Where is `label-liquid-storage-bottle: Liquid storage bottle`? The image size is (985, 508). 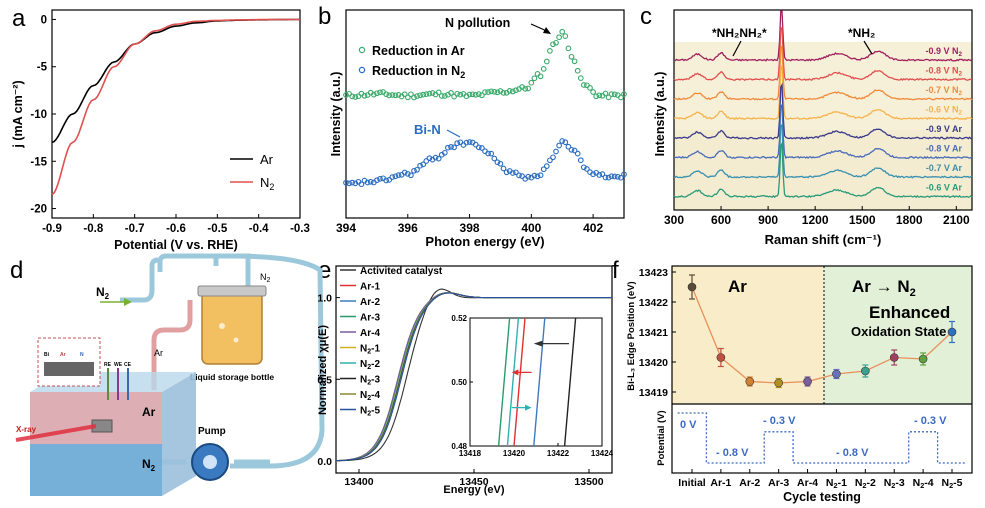
label-liquid-storage-bottle: Liquid storage bottle is located at coordinates (232, 377).